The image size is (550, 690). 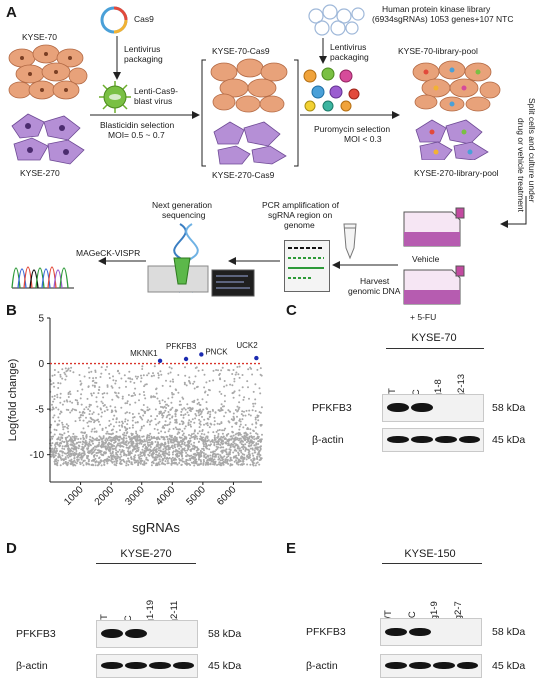 I want to click on panel-a-letter: A, so click(x=11, y=12).